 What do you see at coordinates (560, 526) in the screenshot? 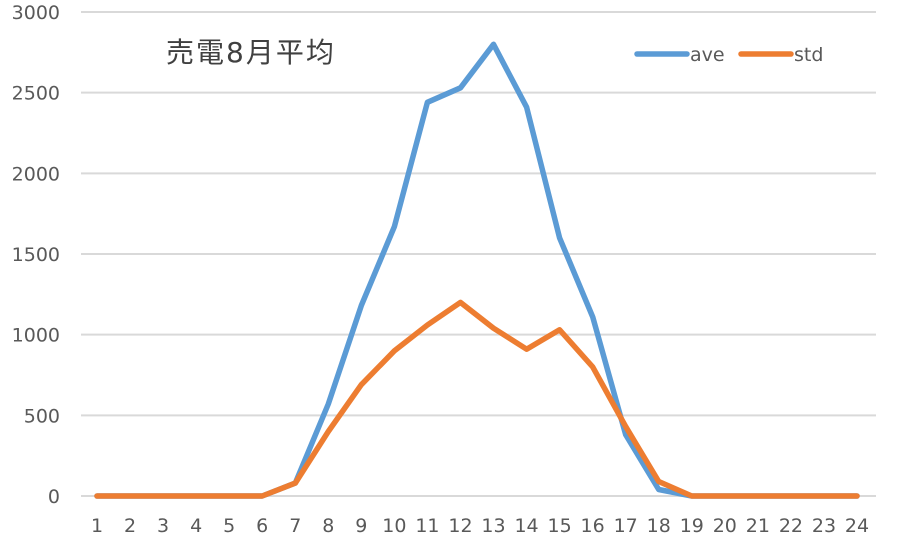
I see `x-tick-label: 15` at bounding box center [560, 526].